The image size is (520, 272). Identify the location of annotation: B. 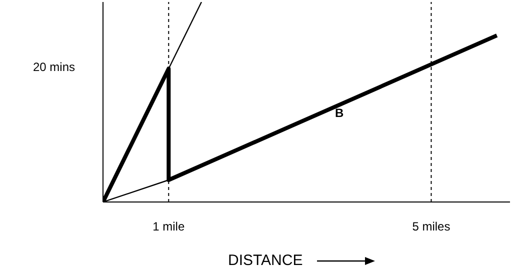
(339, 113).